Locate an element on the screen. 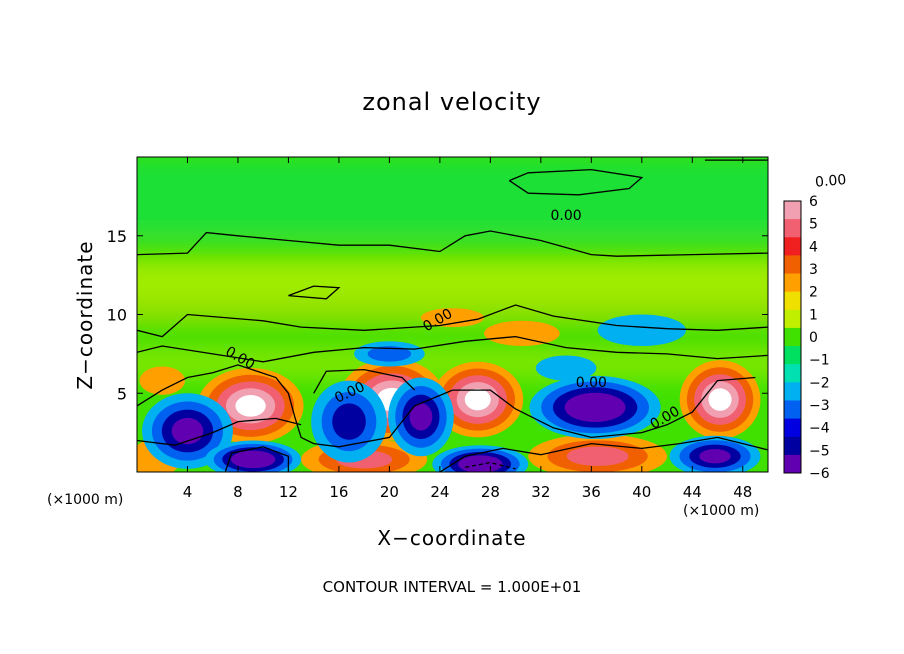 This screenshot has height=654, width=904. colorbar-tick-label: 6 is located at coordinates (813, 202).